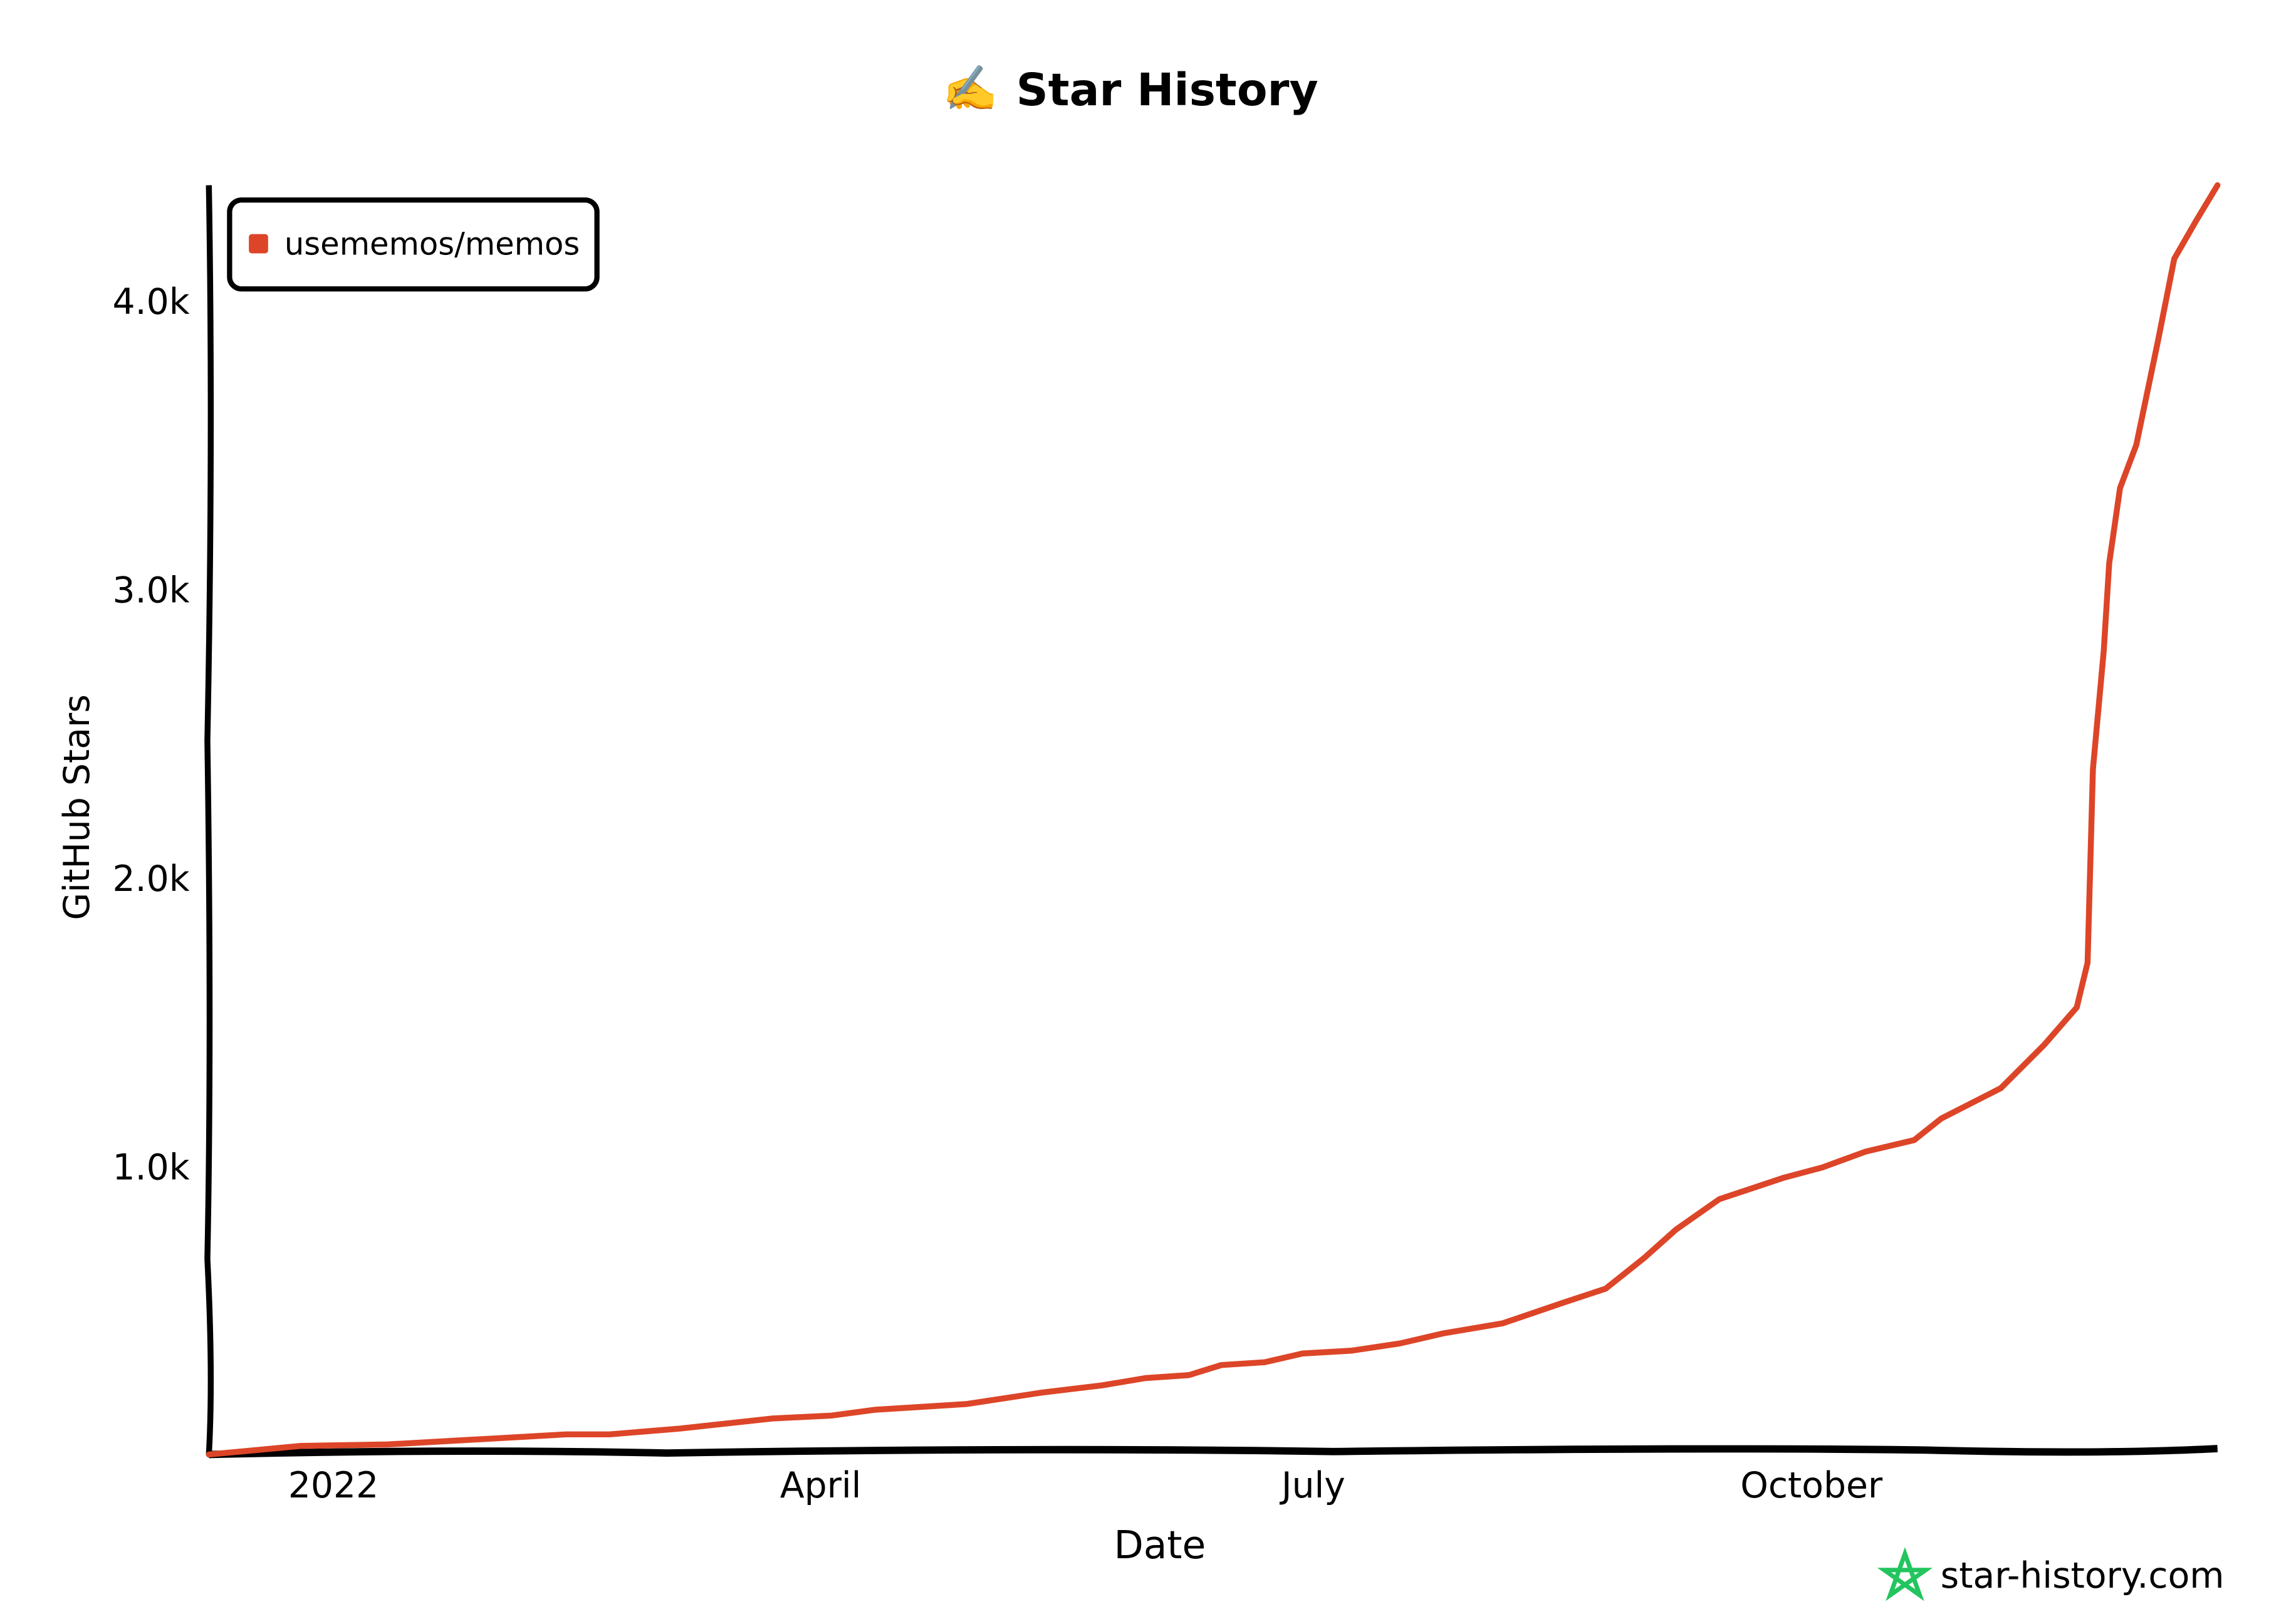 The image size is (2296, 1619). I want to click on y-tick-label: 2.0k, so click(151, 879).